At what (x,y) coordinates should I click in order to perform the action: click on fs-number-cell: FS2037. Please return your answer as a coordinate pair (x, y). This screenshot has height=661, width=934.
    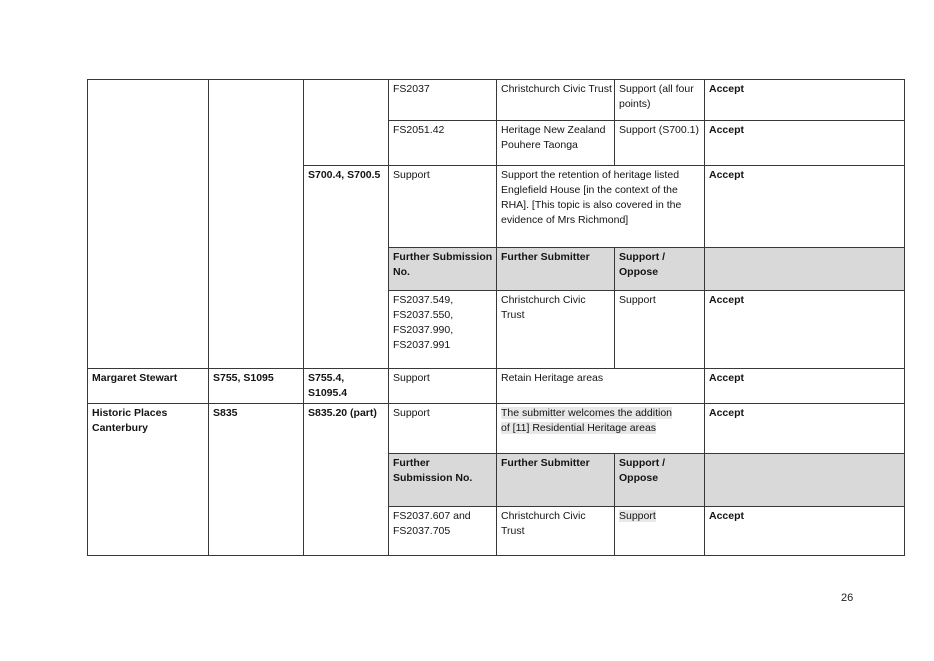
    Looking at the image, I should click on (442, 100).